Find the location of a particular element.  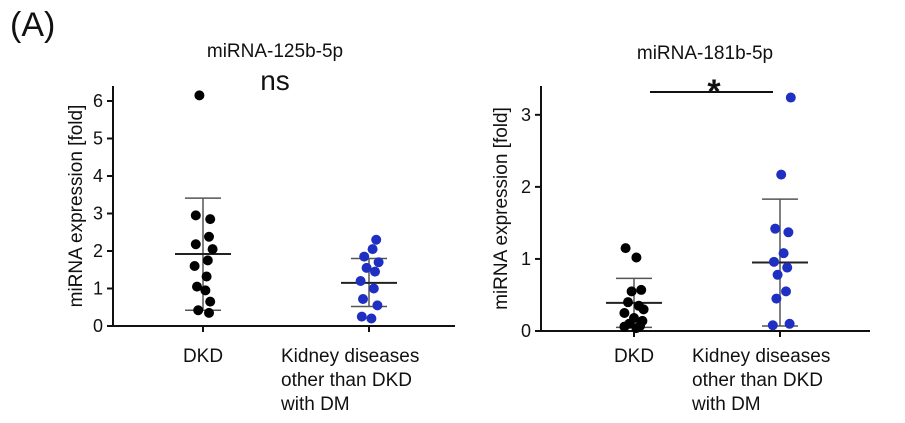

y-tick-label: 6 is located at coordinates (98, 101).